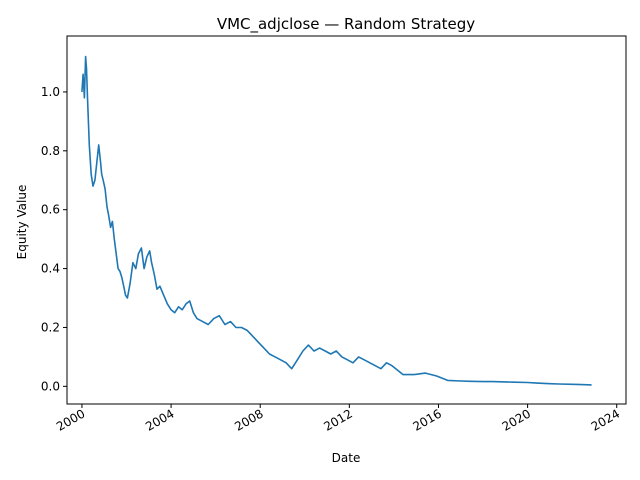 The image size is (640, 480). Describe the element at coordinates (50, 92) in the screenshot. I see `y-tick-label: 1.0` at that location.